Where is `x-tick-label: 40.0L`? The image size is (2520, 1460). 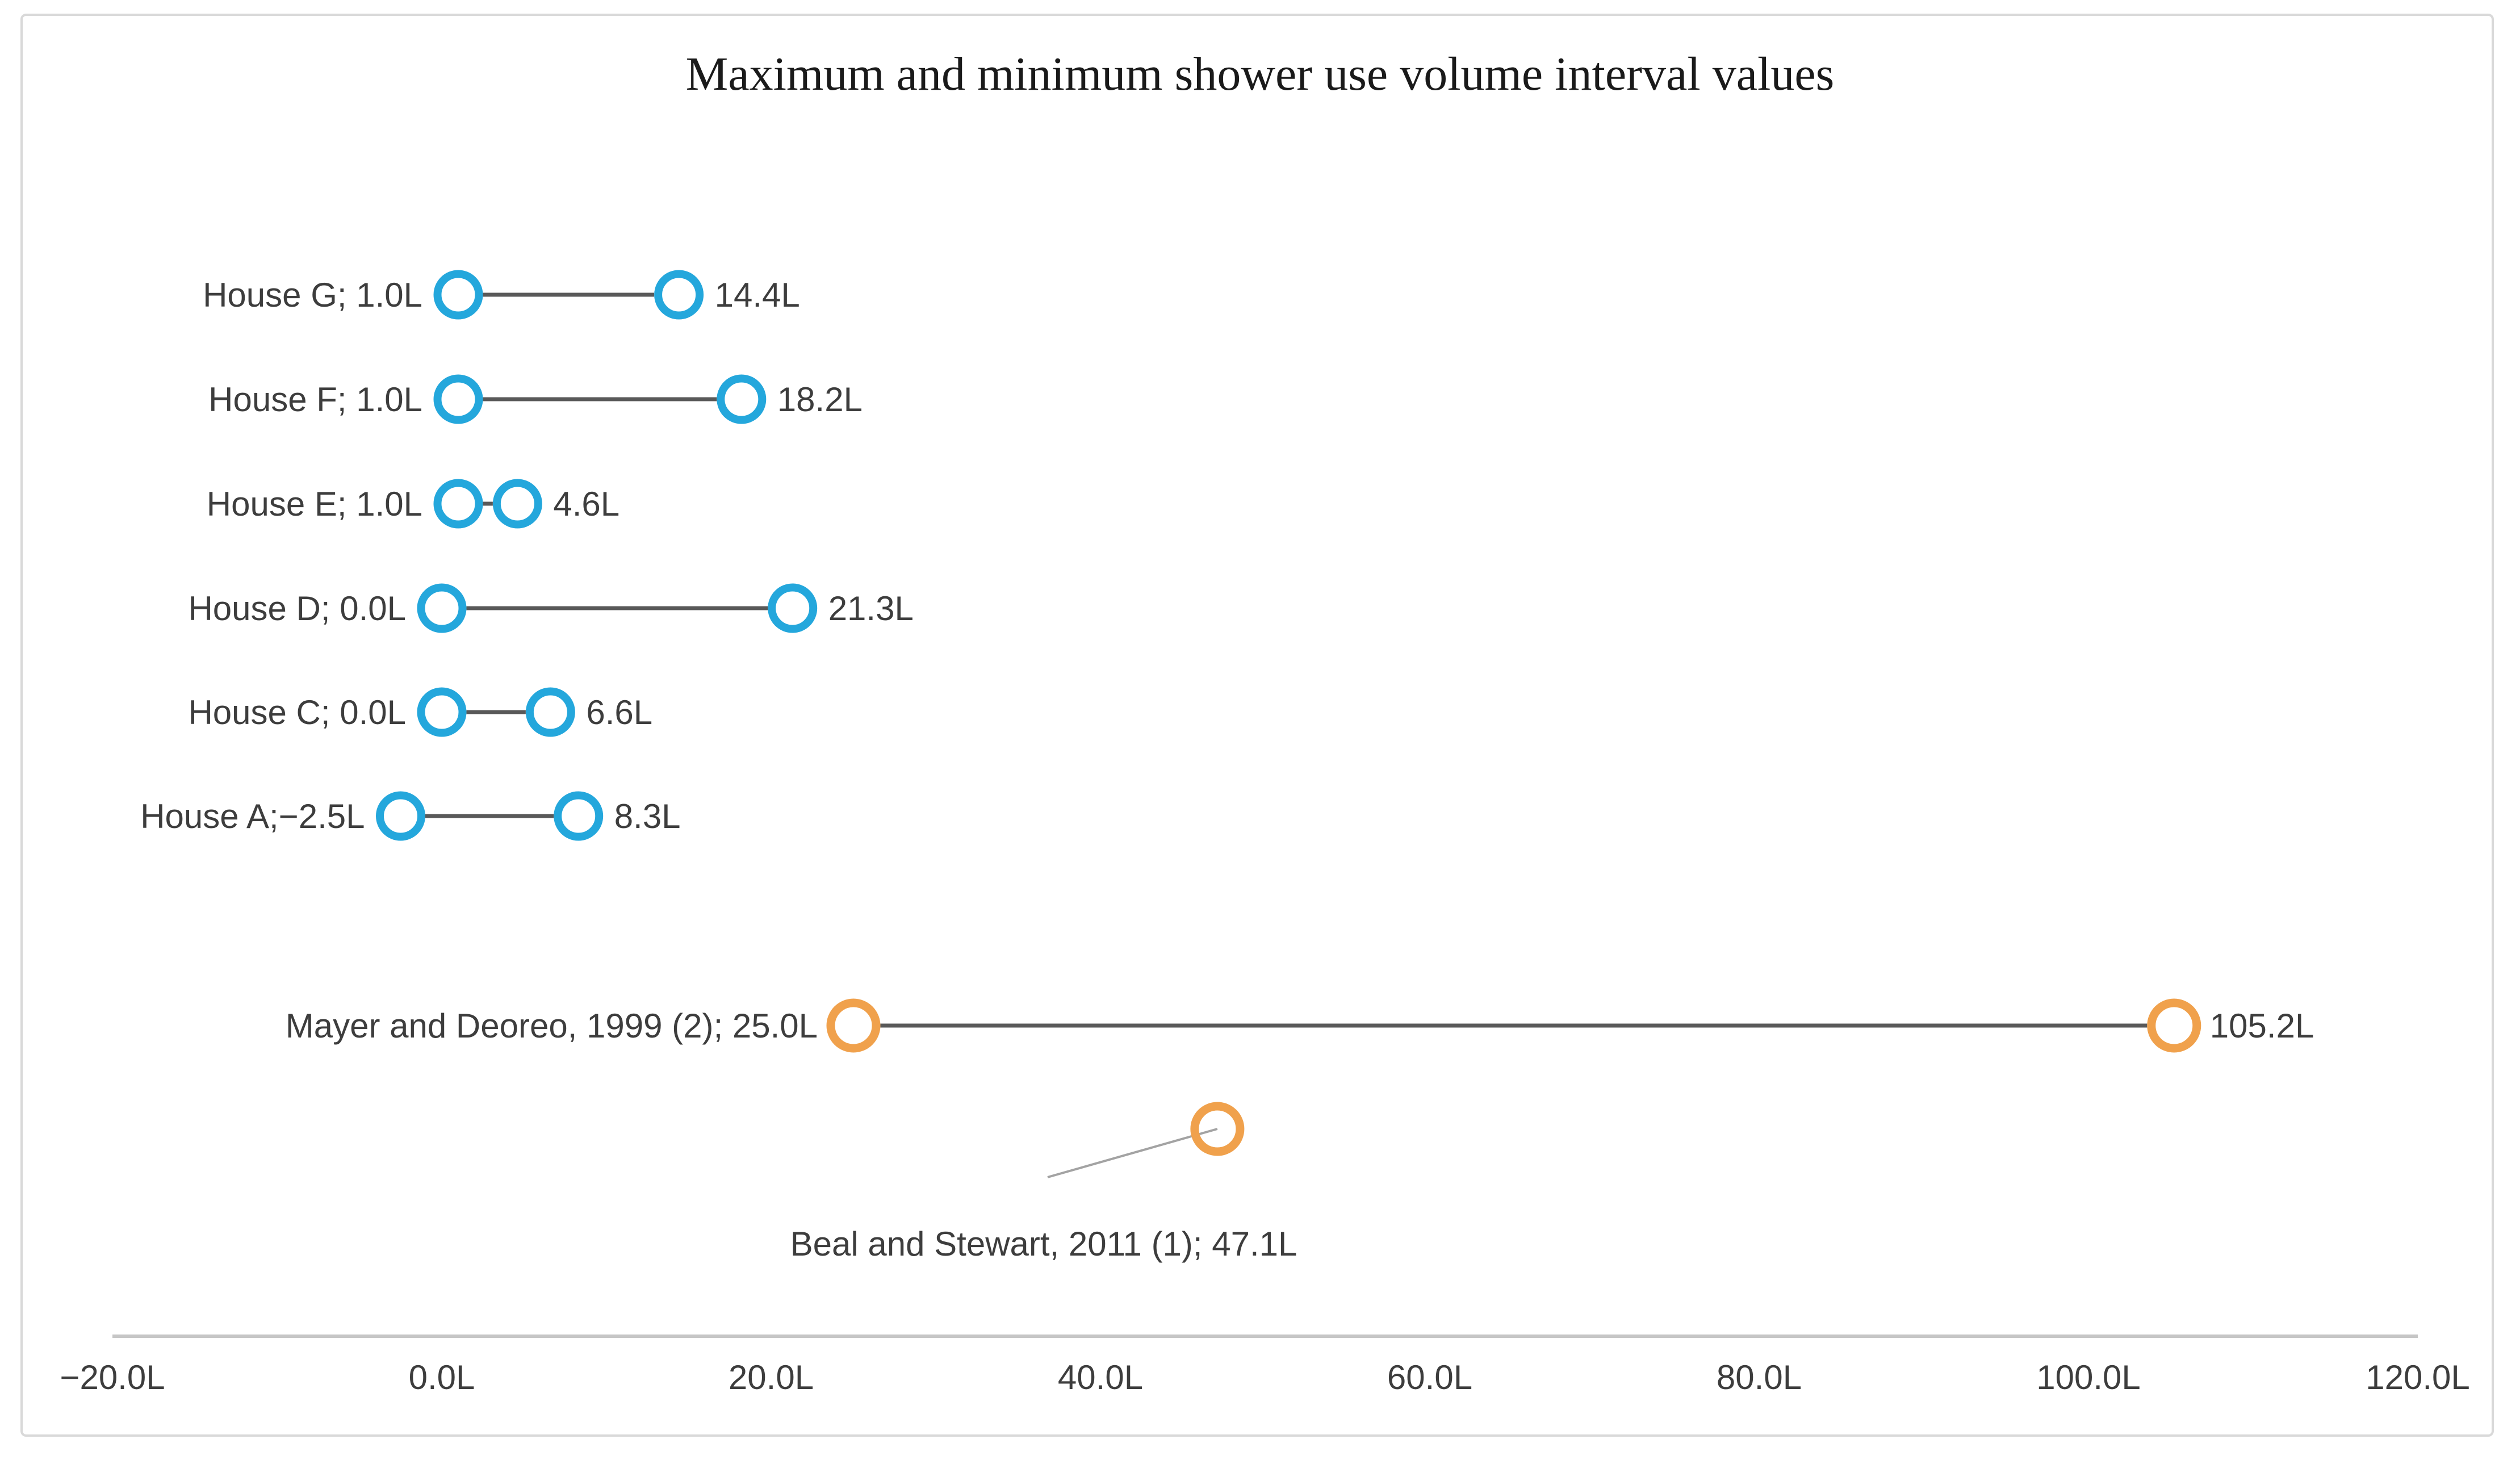 x-tick-label: 40.0L is located at coordinates (1100, 1377).